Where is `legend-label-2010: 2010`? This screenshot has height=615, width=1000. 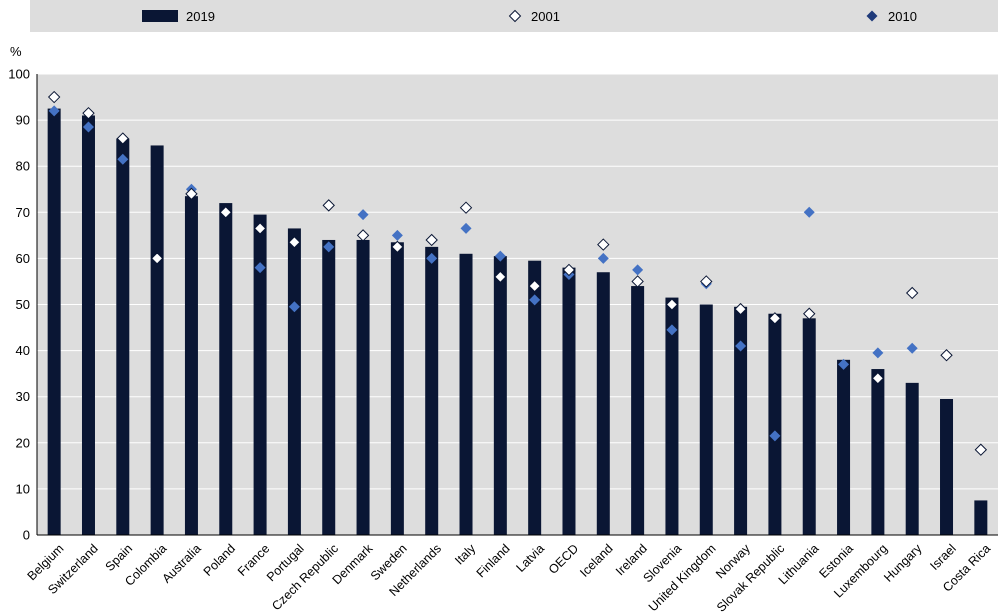 legend-label-2010: 2010 is located at coordinates (902, 16).